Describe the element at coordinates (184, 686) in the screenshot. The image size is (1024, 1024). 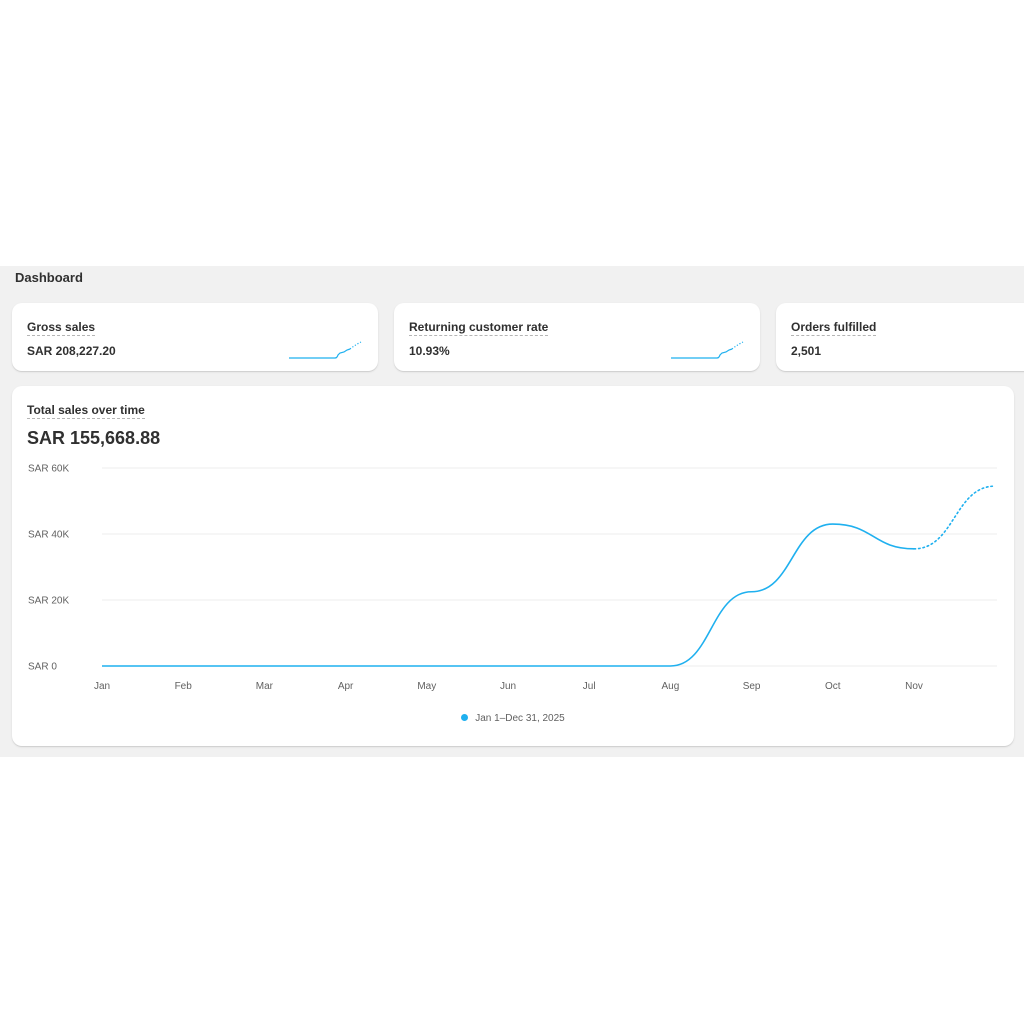
I see `x-tick-label: Feb` at that location.